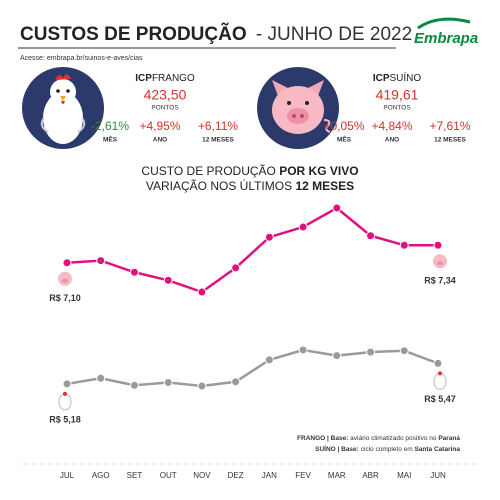  I want to click on card-name: FRANGO, so click(173, 78).